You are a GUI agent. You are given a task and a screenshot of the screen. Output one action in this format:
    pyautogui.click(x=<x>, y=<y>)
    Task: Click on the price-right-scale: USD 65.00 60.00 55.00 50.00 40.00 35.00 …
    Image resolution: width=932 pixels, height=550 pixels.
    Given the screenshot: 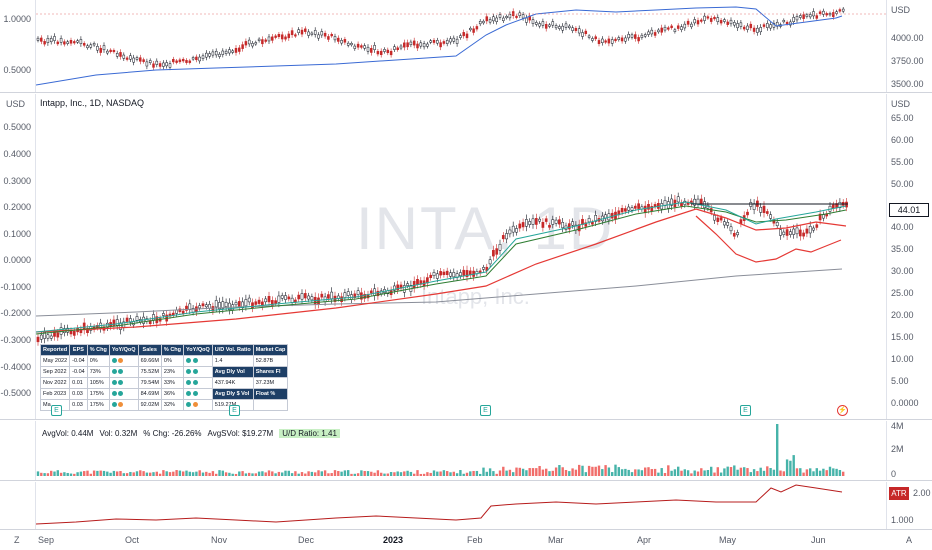 What is the action you would take?
    pyautogui.click(x=909, y=256)
    